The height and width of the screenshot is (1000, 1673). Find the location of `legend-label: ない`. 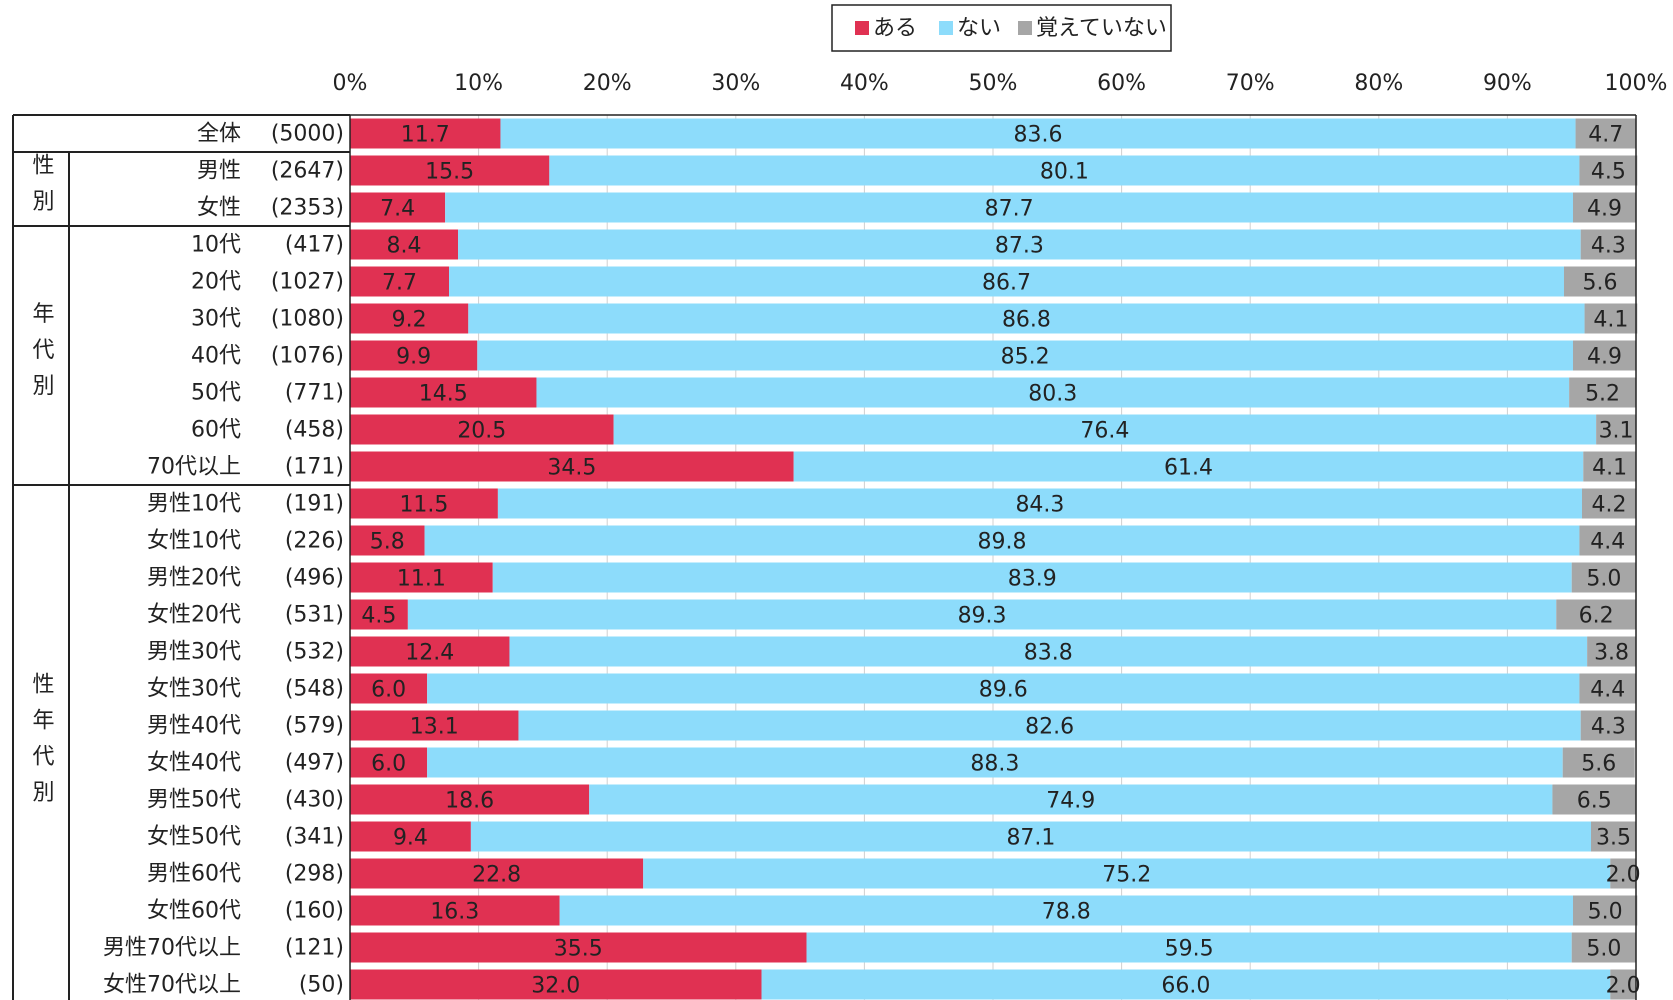

legend-label: ない is located at coordinates (979, 28).